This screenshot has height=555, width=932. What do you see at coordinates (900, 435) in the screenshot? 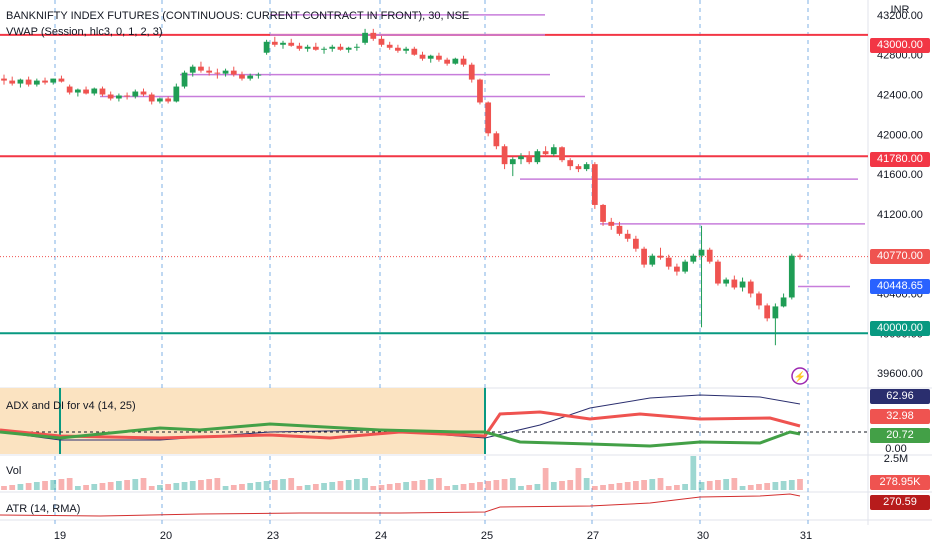
I see `di-green-tag: 20.72` at bounding box center [900, 435].